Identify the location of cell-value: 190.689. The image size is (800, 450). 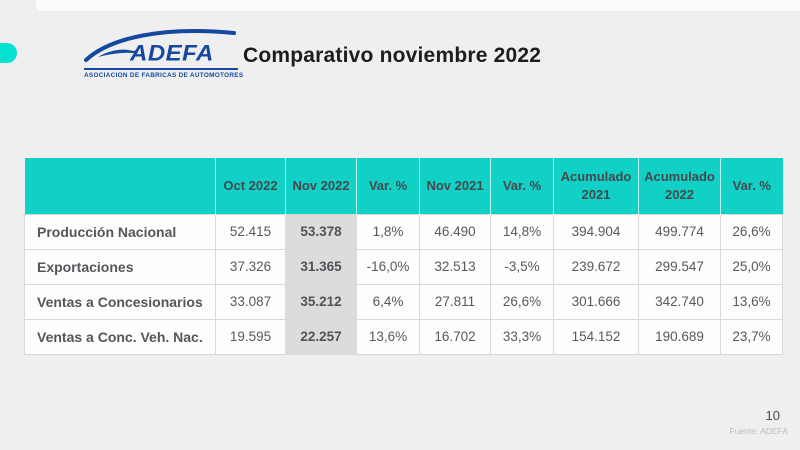
(679, 336).